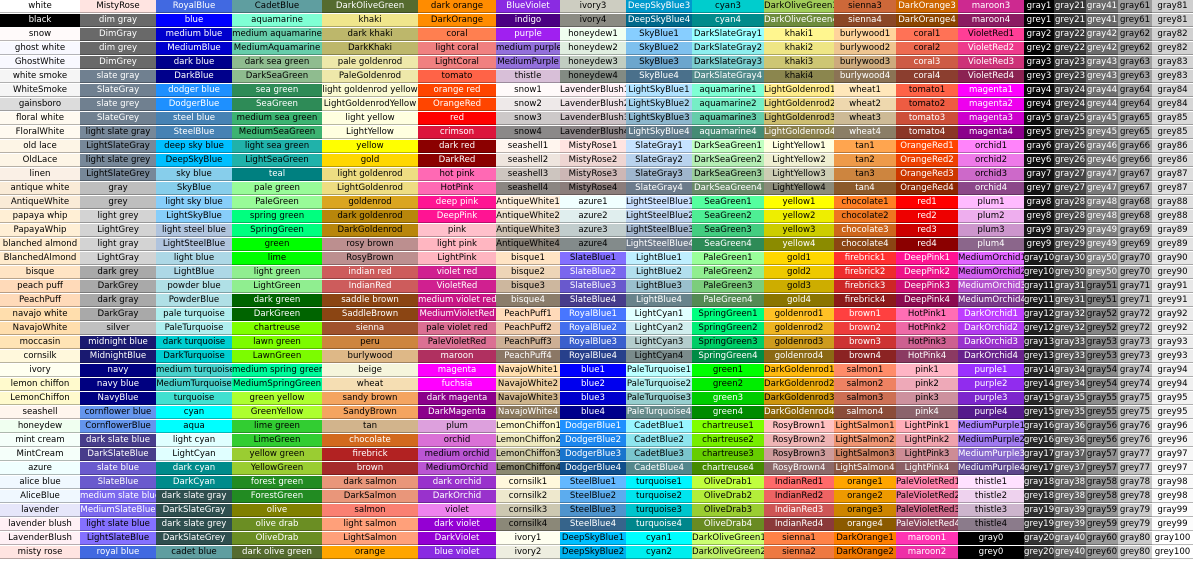 This screenshot has width=1193, height=568. What do you see at coordinates (991, 216) in the screenshot?
I see `color-swatch: plum2` at bounding box center [991, 216].